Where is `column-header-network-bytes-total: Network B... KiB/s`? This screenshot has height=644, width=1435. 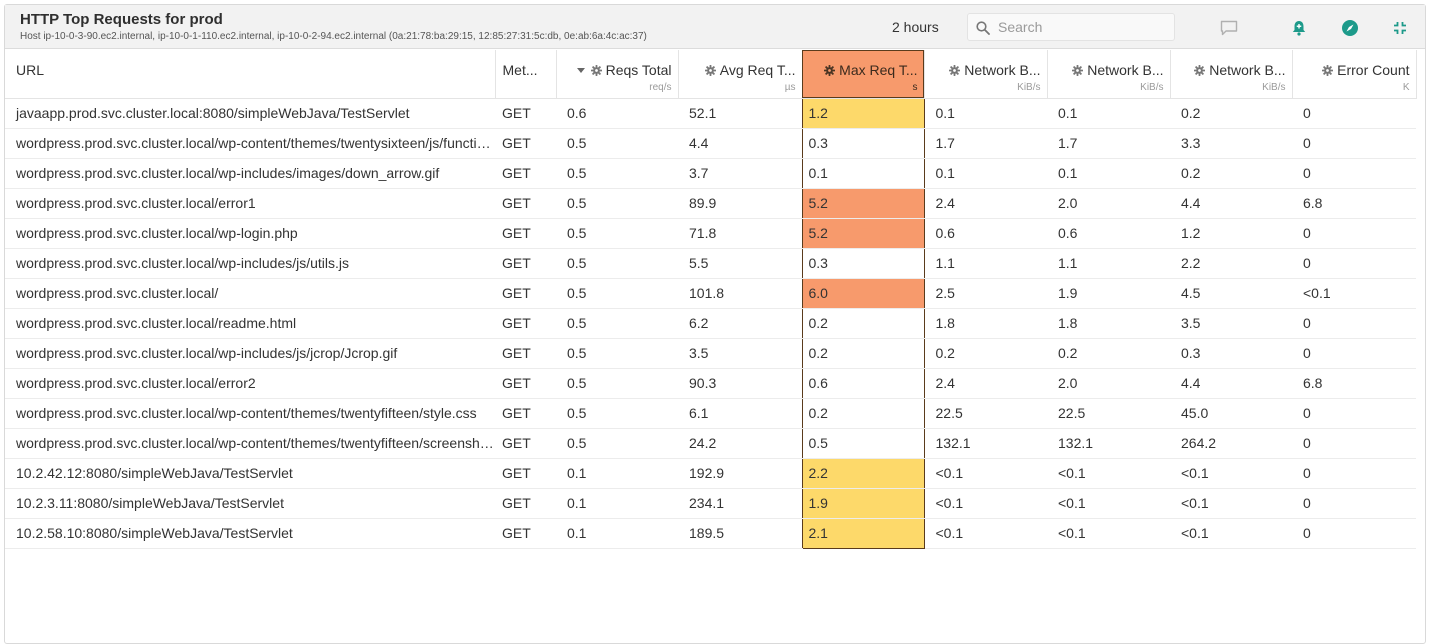 column-header-network-bytes-total: Network B... KiB/s is located at coordinates (1231, 74).